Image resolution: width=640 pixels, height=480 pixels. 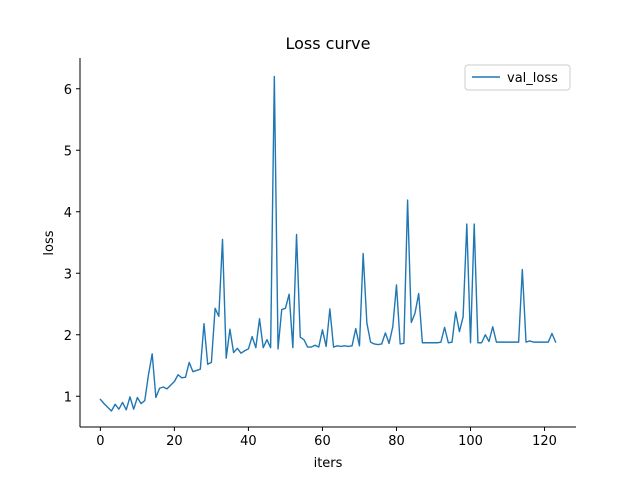 I want to click on x-axis-label: iters, so click(x=328, y=463).